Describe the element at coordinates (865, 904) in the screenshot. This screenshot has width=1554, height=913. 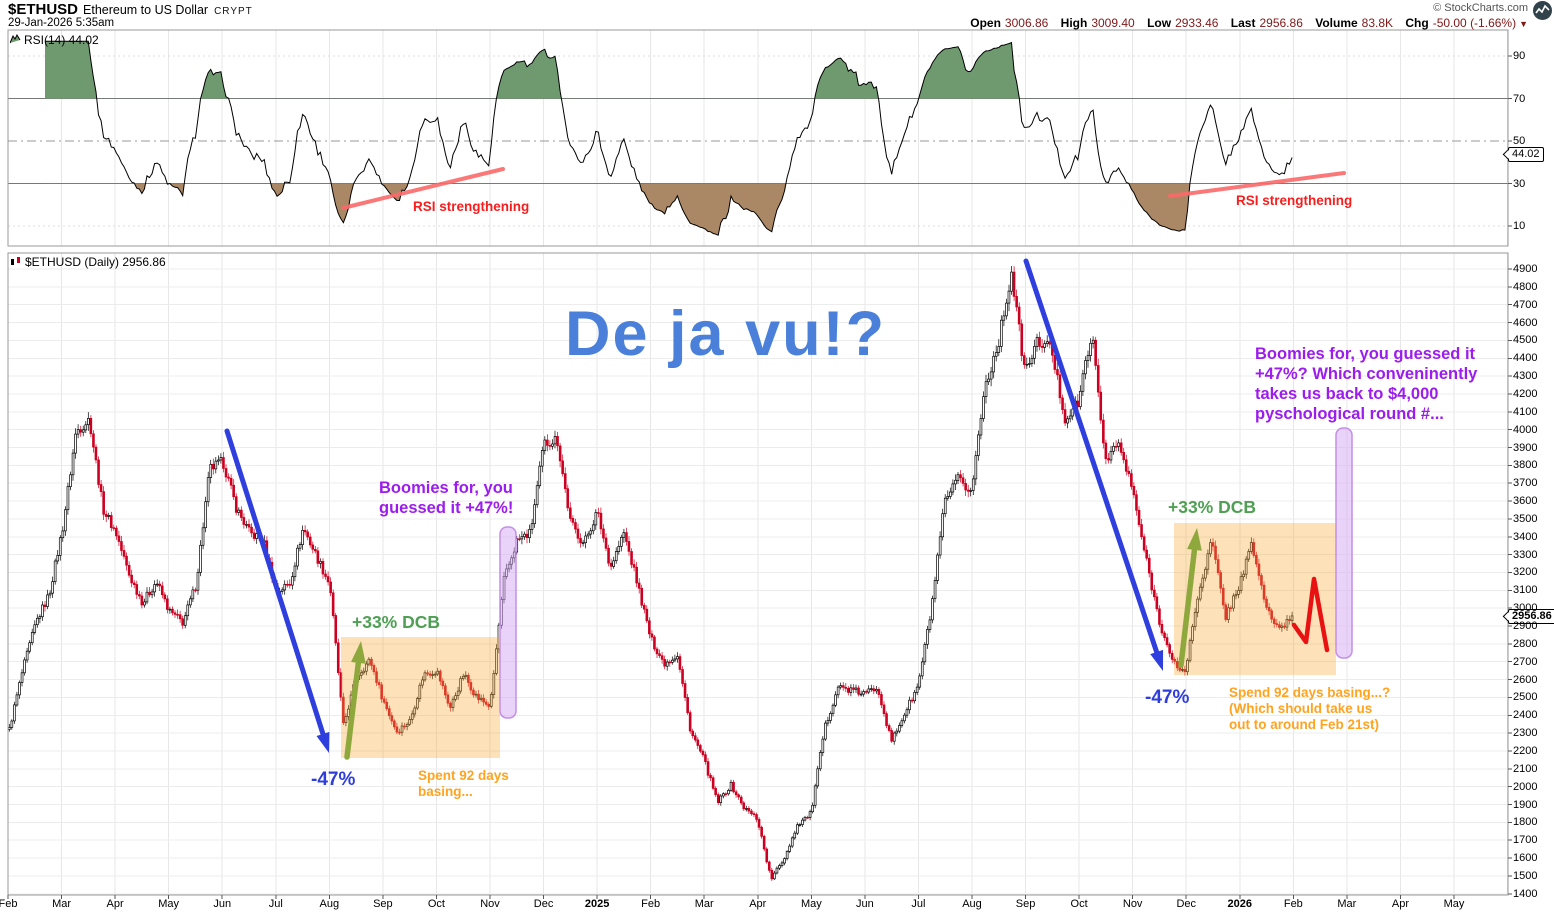
I see `x-axis-label: Jun` at that location.